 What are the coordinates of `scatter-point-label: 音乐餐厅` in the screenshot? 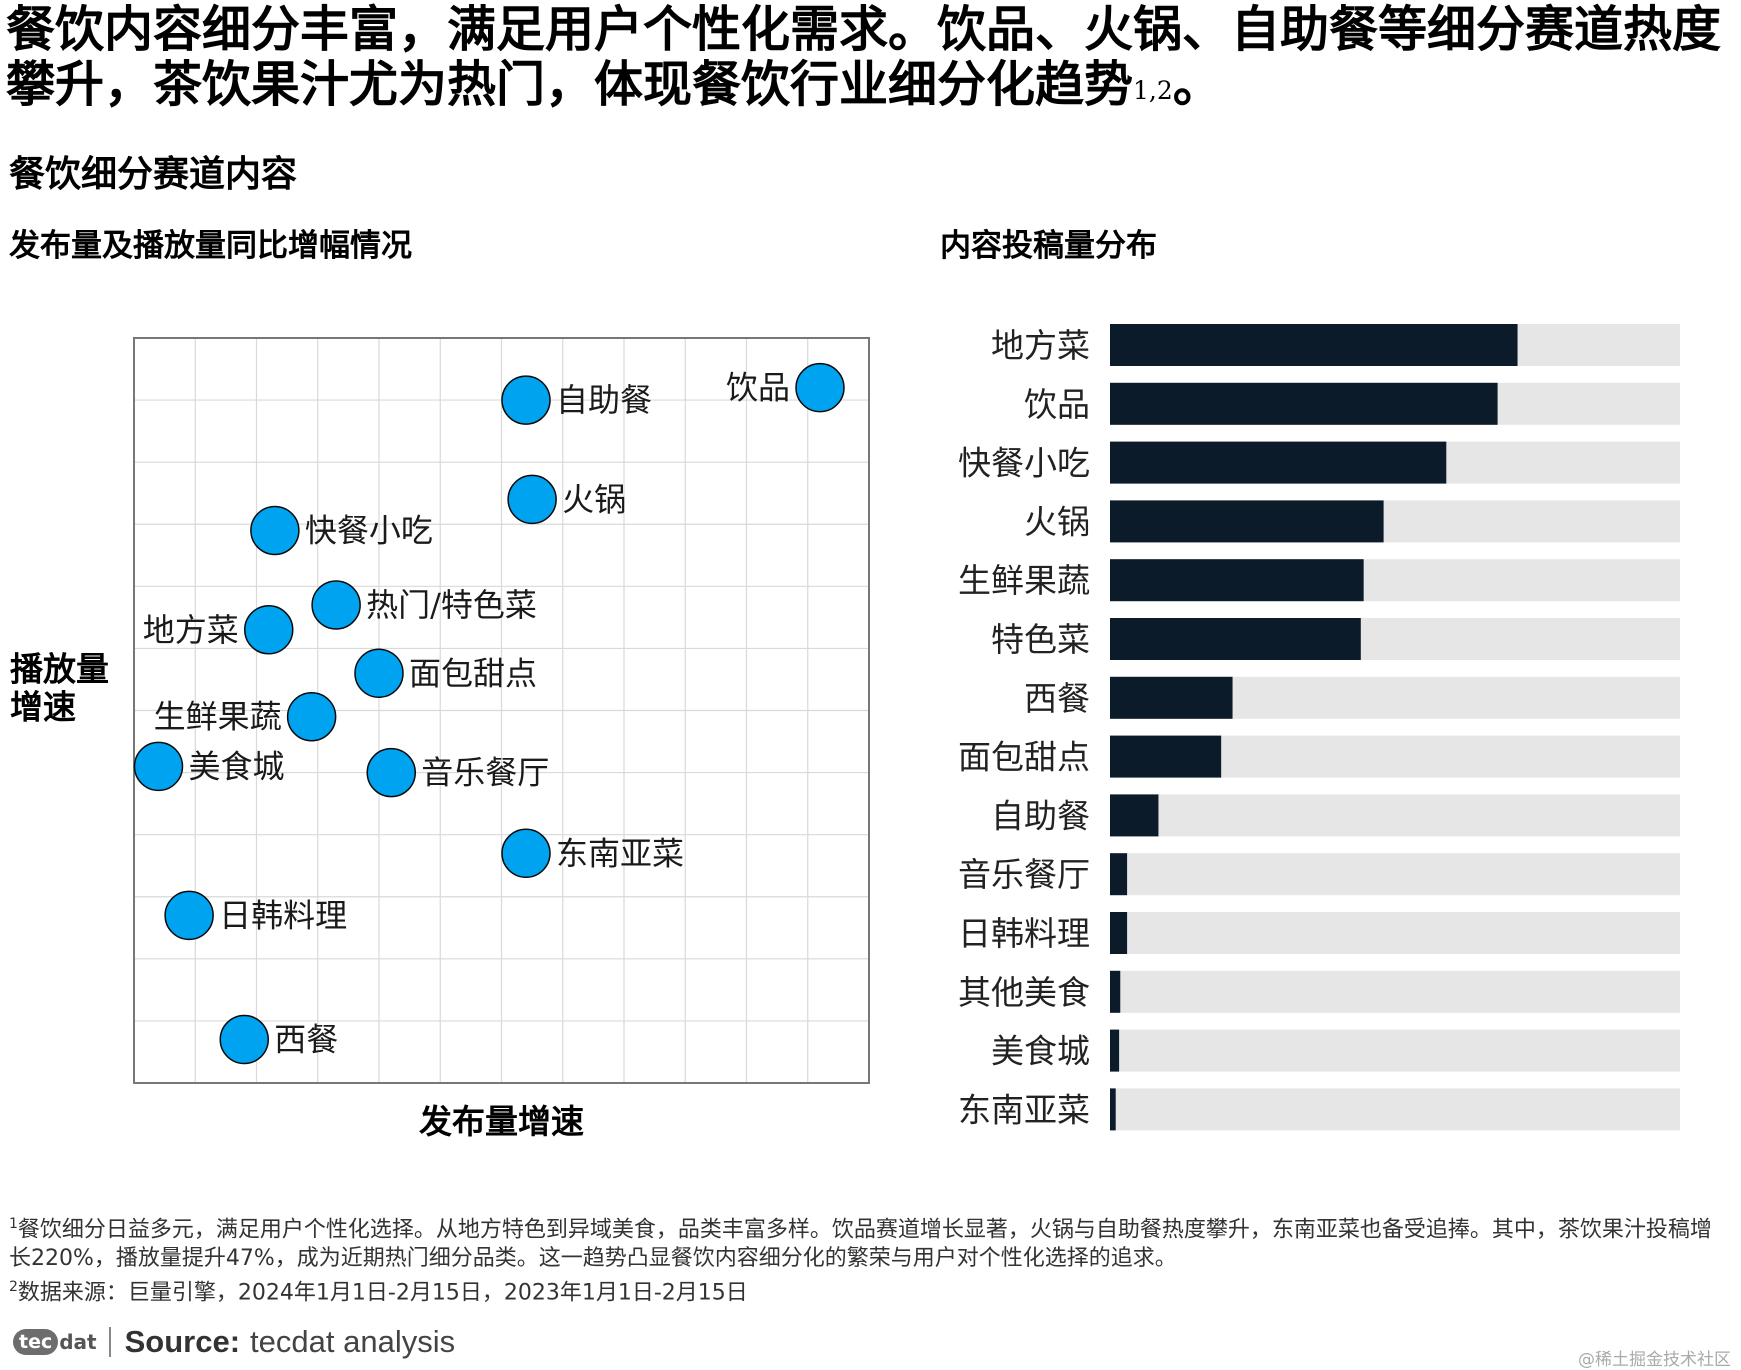 It's located at (485, 773).